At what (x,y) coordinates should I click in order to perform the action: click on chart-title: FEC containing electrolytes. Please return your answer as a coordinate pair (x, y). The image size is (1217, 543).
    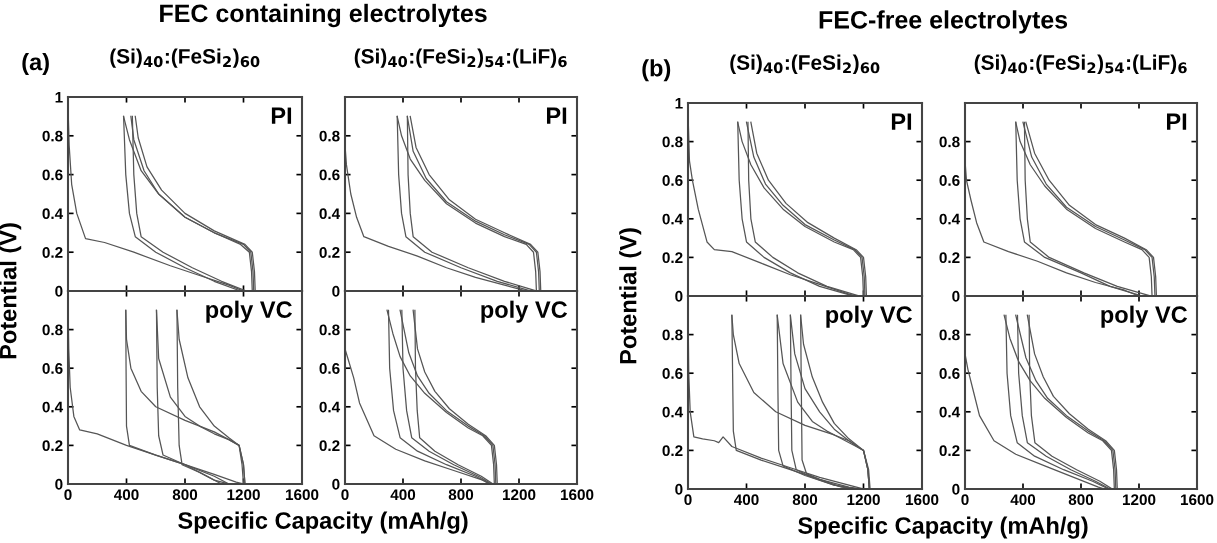
    Looking at the image, I should click on (323, 15).